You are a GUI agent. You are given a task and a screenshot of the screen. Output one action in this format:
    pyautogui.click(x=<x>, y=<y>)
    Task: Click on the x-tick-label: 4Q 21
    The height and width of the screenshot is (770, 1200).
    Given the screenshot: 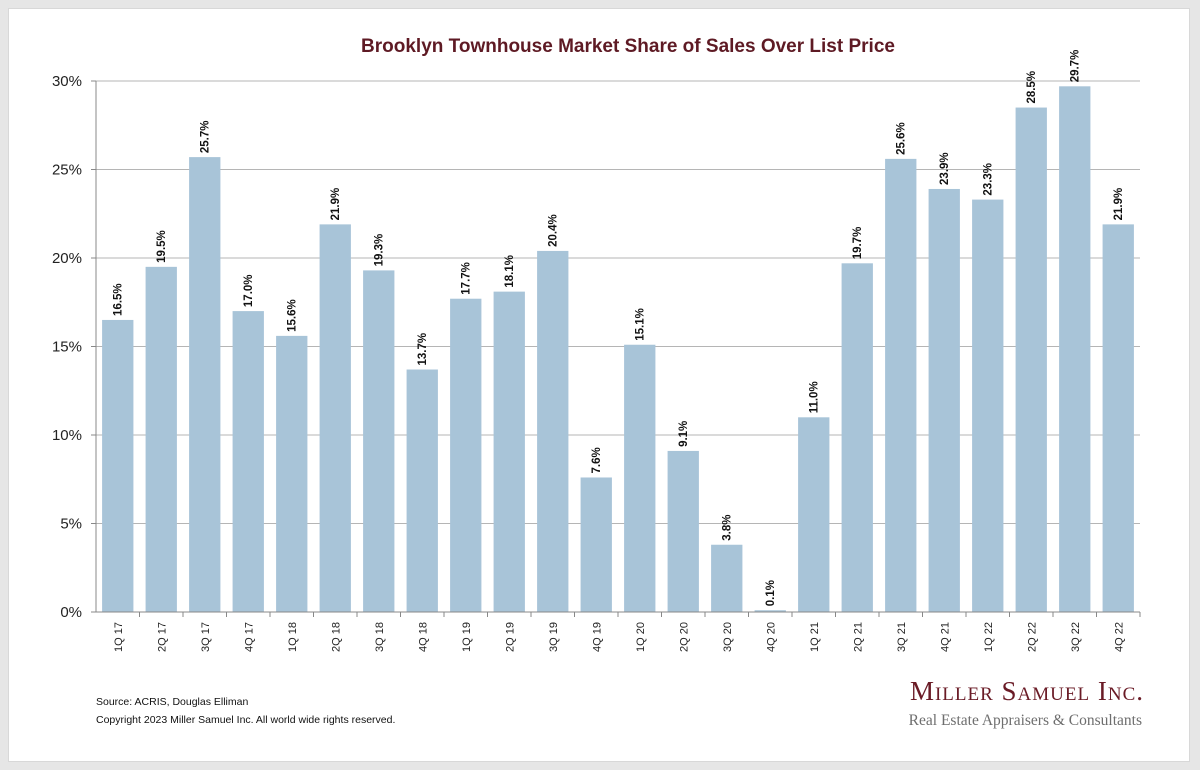 What is the action you would take?
    pyautogui.click(x=945, y=637)
    